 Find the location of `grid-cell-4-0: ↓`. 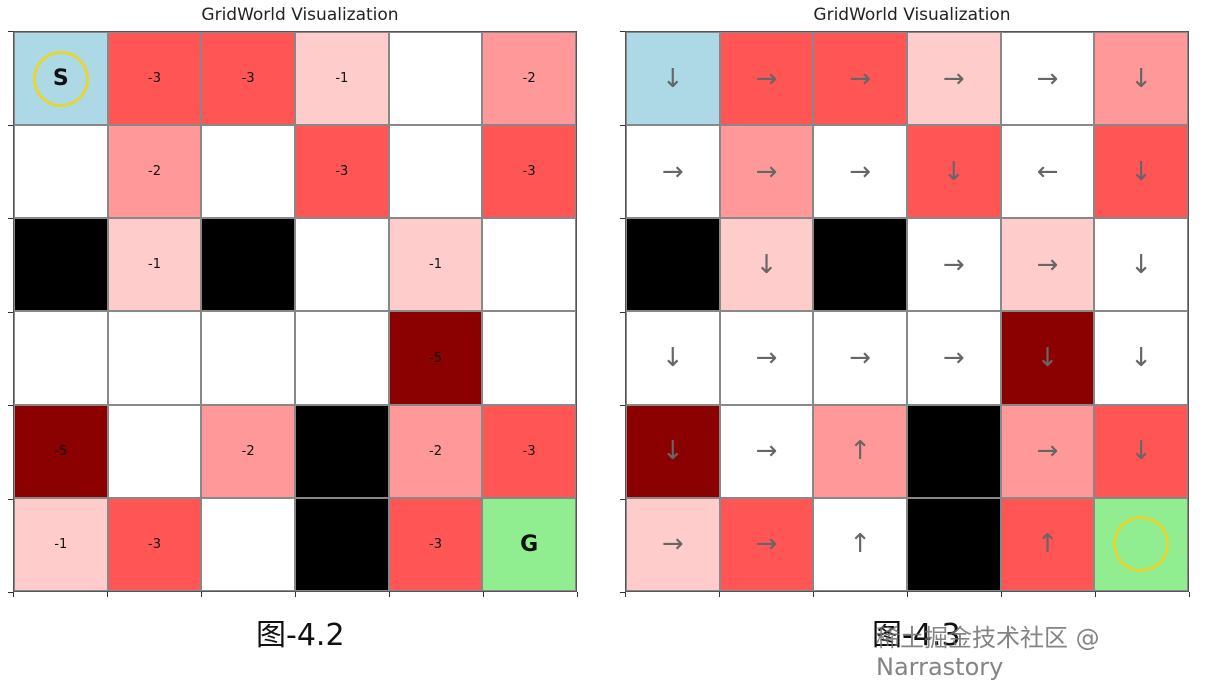

grid-cell-4-0: ↓ is located at coordinates (673, 451).